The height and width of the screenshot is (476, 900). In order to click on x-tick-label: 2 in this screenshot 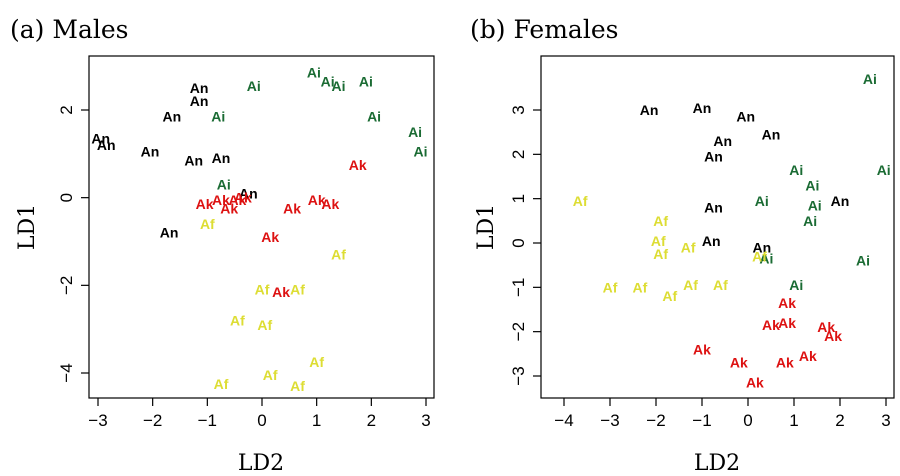, I will do `click(371, 420)`.